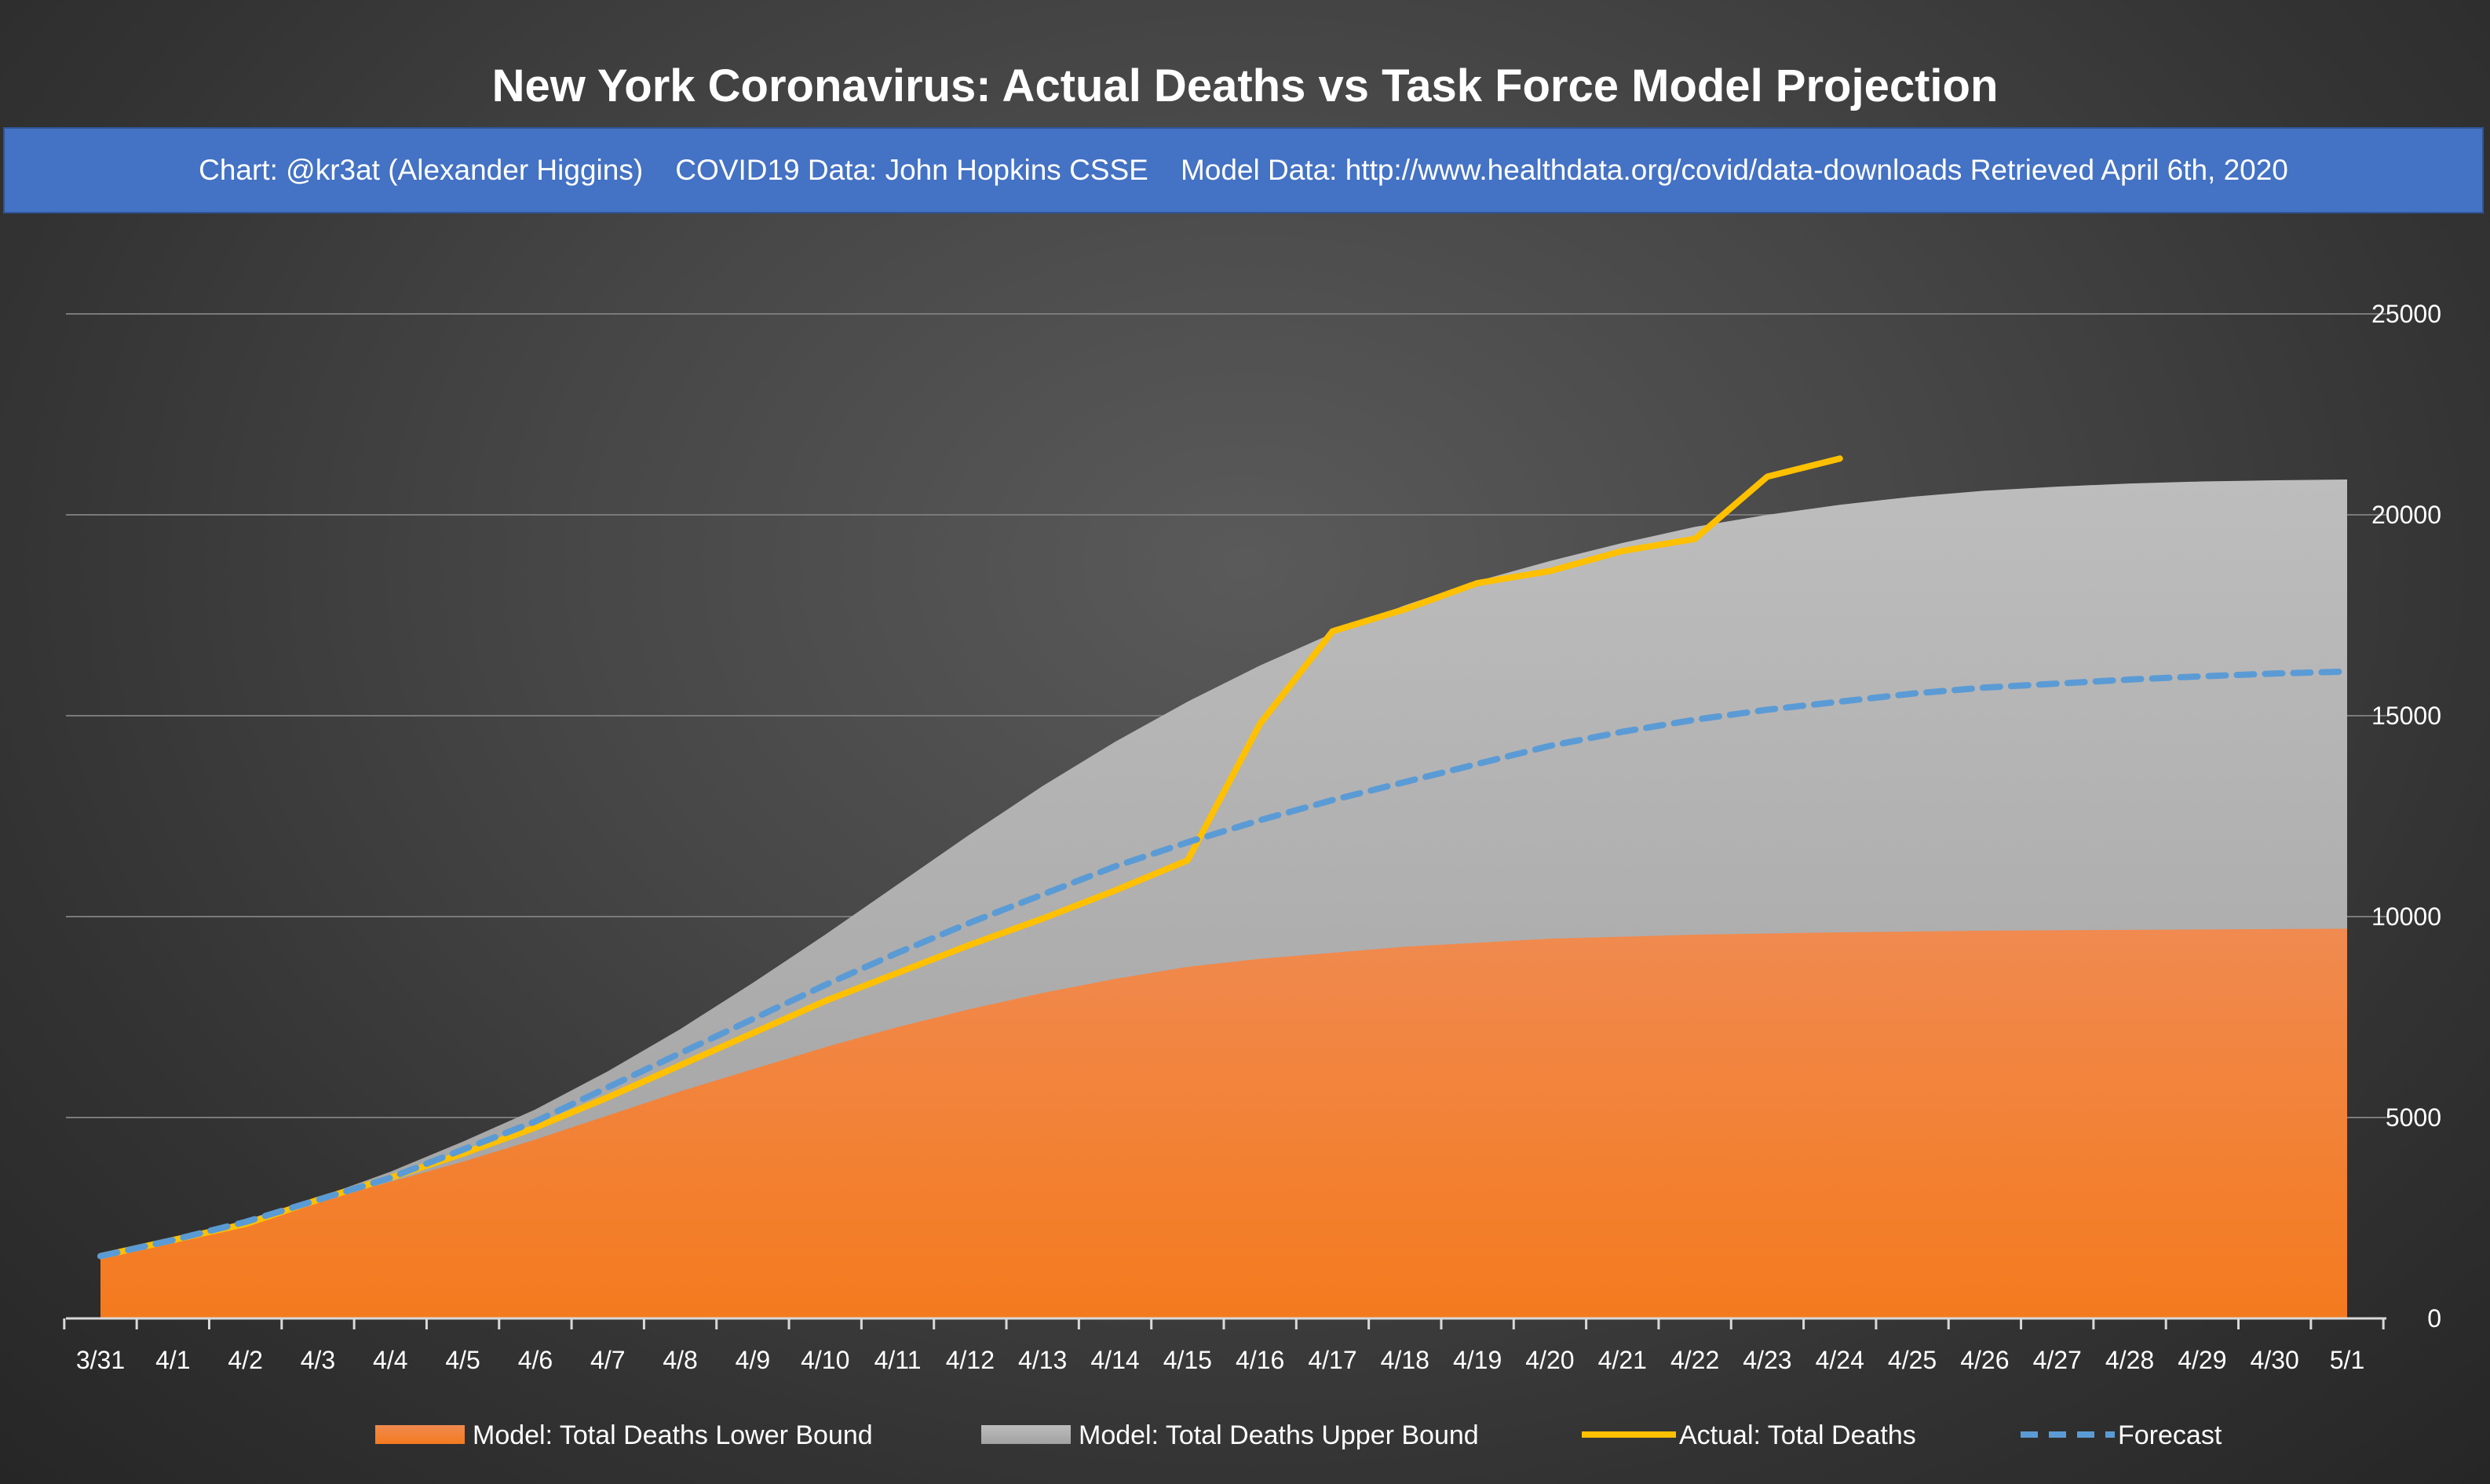  I want to click on x-tick-label: 4/10, so click(825, 1360).